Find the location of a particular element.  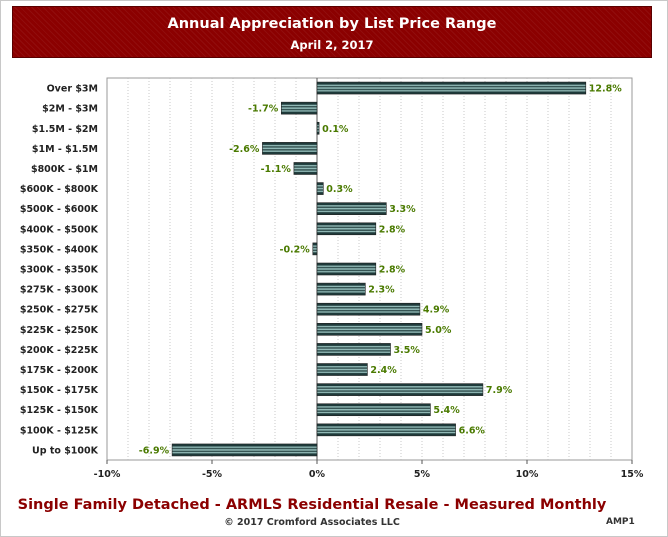

category-label: $1M - $1.5M is located at coordinates (65, 149).